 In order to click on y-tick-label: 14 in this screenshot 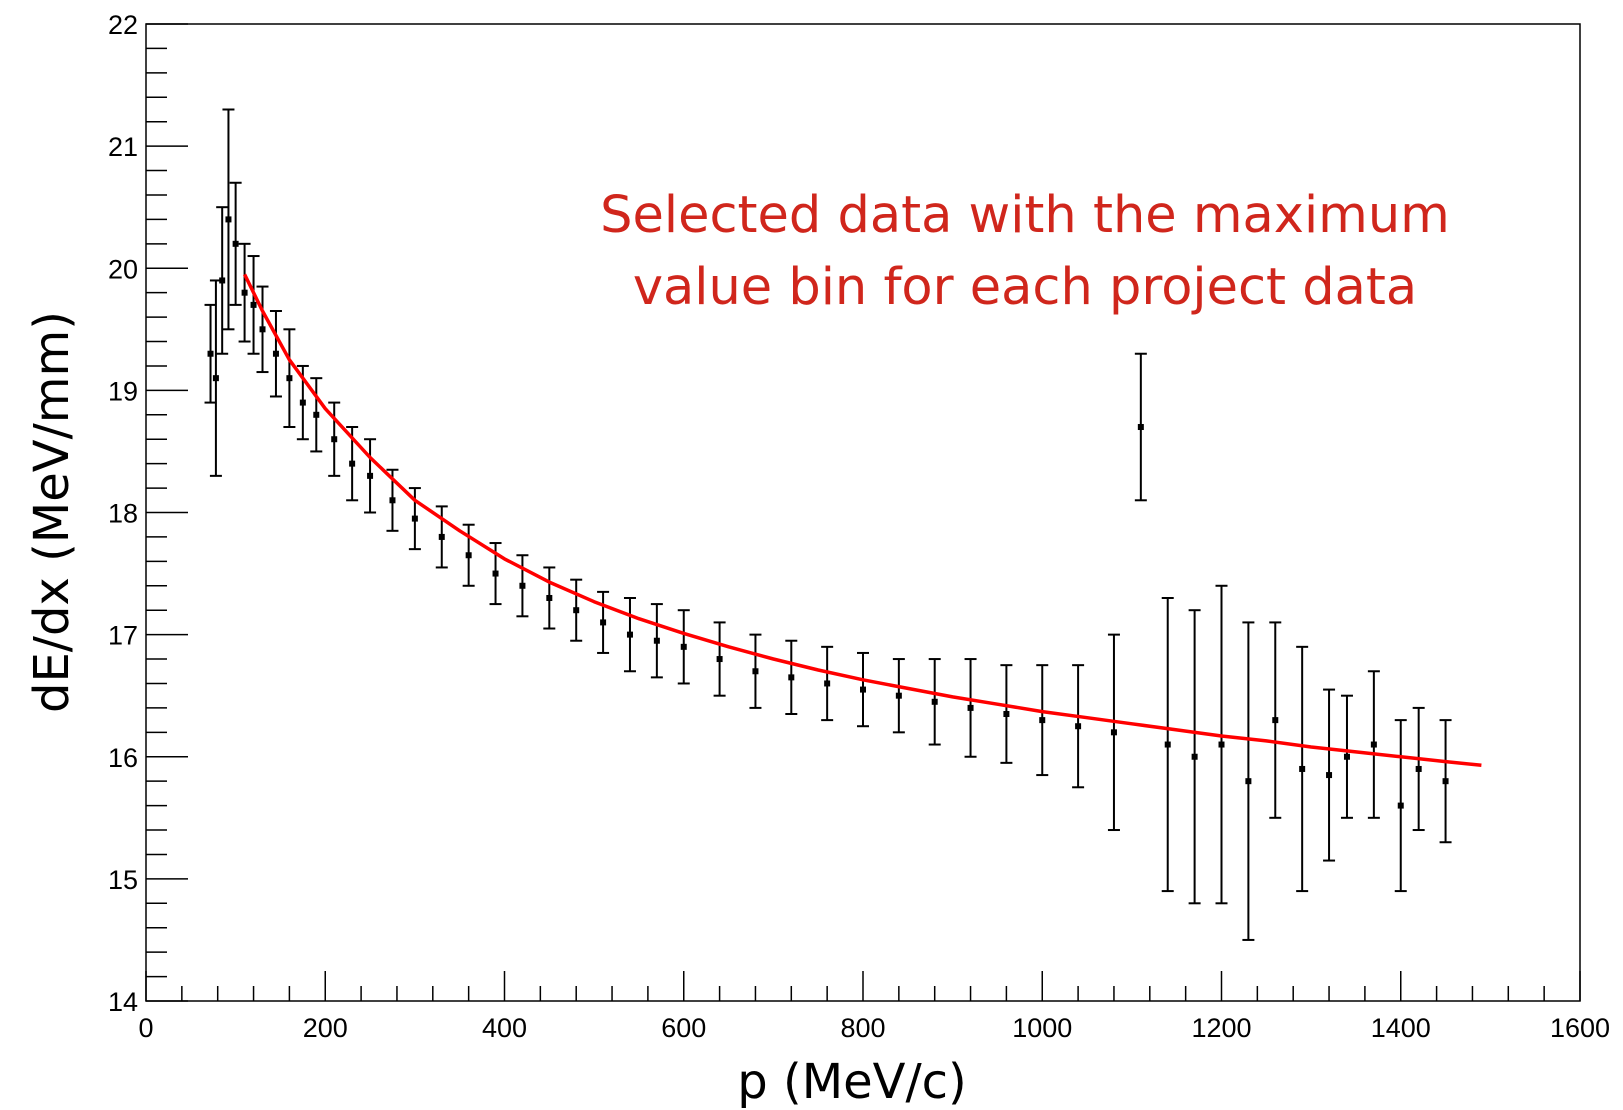, I will do `click(123, 1002)`.